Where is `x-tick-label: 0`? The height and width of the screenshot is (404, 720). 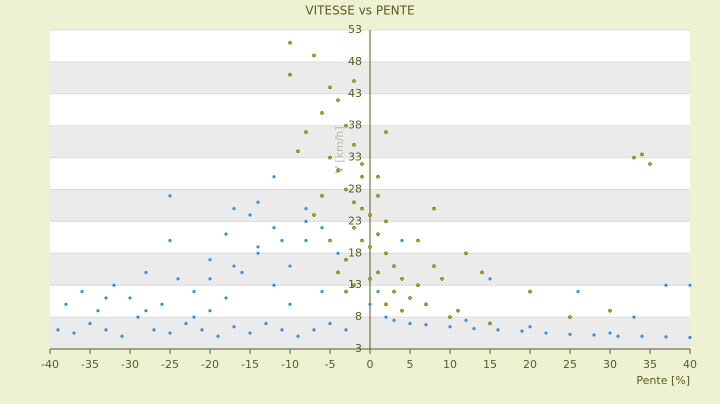 x-tick-label: 0 is located at coordinates (370, 364).